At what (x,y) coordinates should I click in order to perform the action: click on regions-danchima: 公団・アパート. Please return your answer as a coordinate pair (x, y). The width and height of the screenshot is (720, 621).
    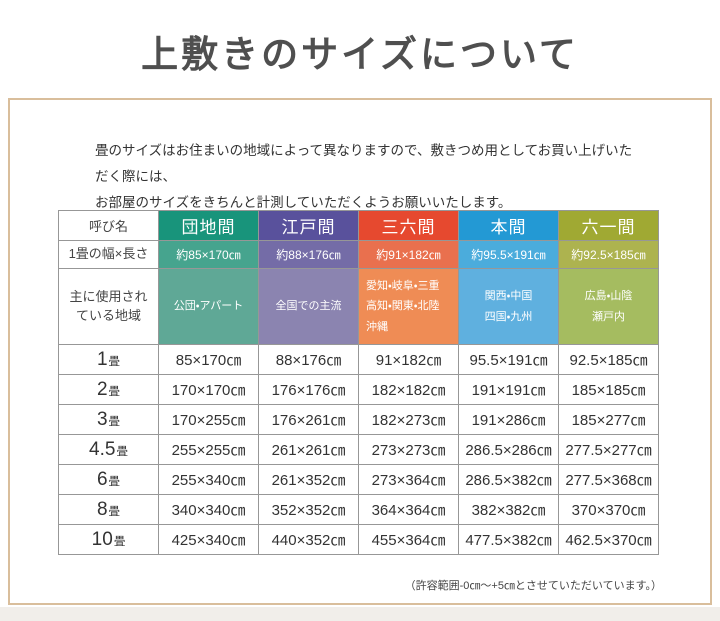
    Looking at the image, I should click on (208, 306).